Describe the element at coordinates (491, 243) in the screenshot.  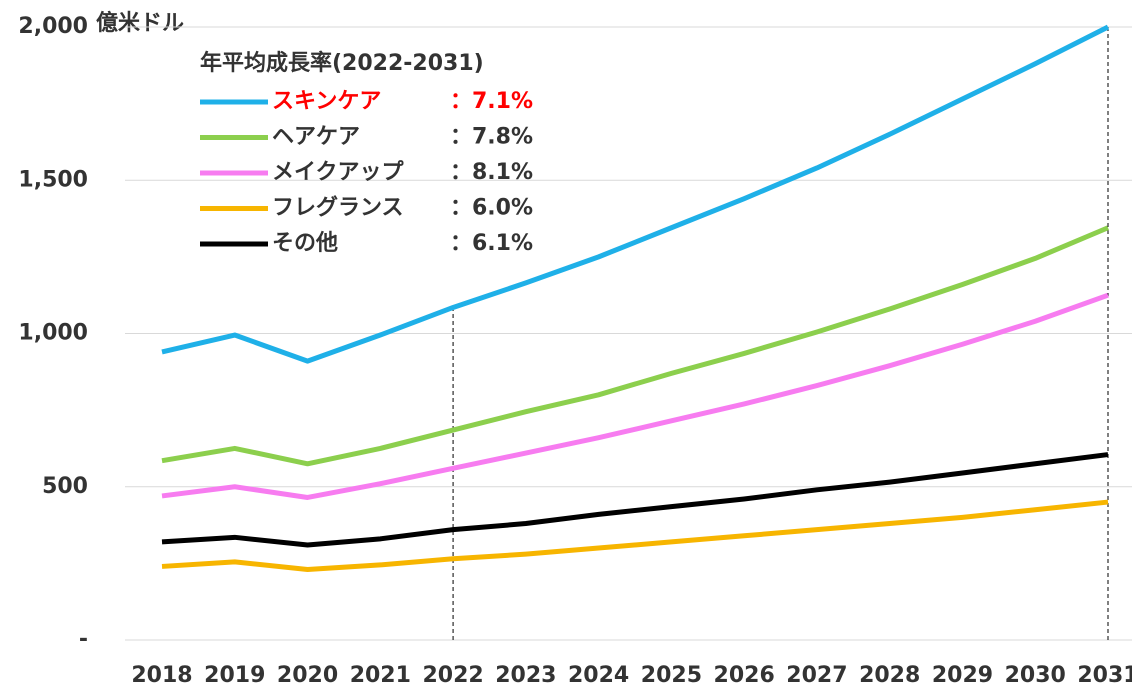
I see `legend-rate: ：6.1%` at that location.